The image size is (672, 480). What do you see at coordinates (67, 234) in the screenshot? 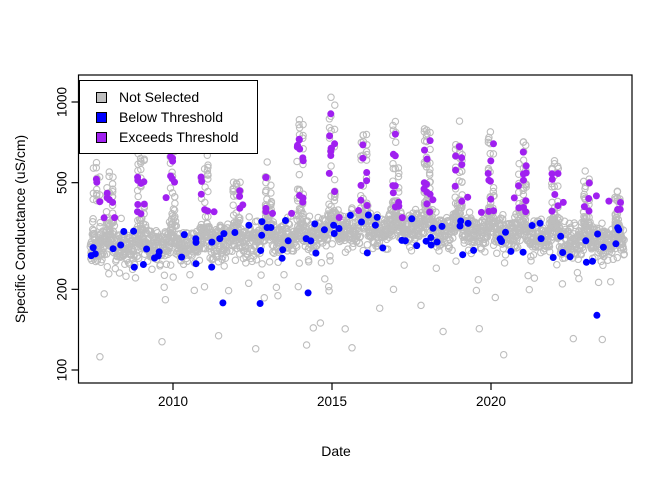
I see `y-axis: 100 200 500 1000` at bounding box center [67, 234].